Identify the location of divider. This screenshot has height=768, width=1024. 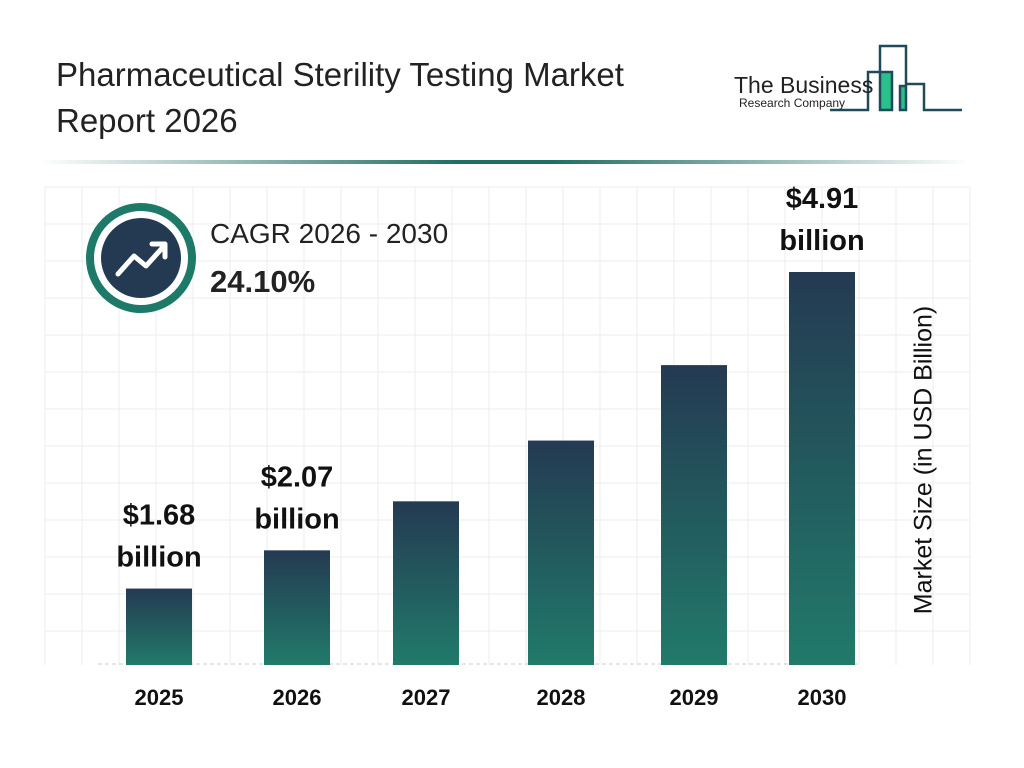
(505, 162).